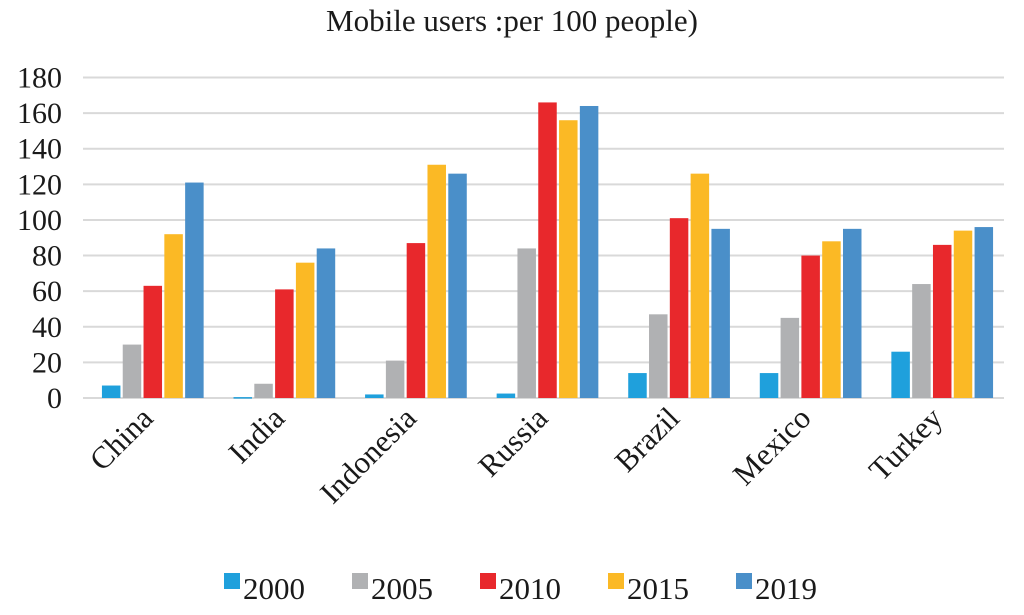 The image size is (1024, 615). I want to click on bar-brazil-2005, so click(658, 356).